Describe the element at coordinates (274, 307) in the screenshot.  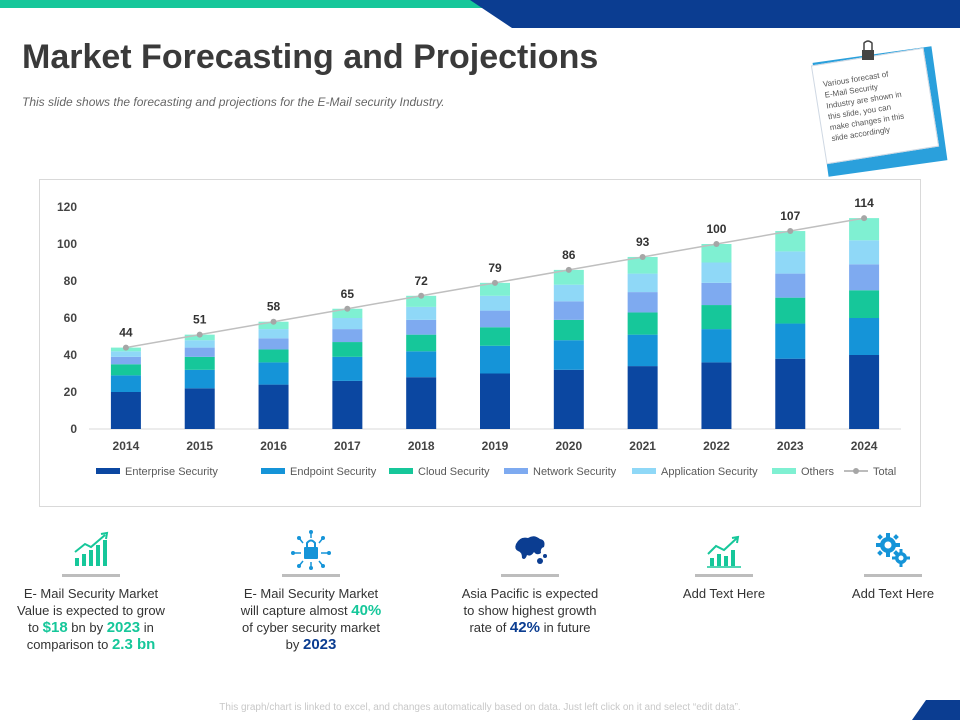
I see `total-data-label: 58` at that location.